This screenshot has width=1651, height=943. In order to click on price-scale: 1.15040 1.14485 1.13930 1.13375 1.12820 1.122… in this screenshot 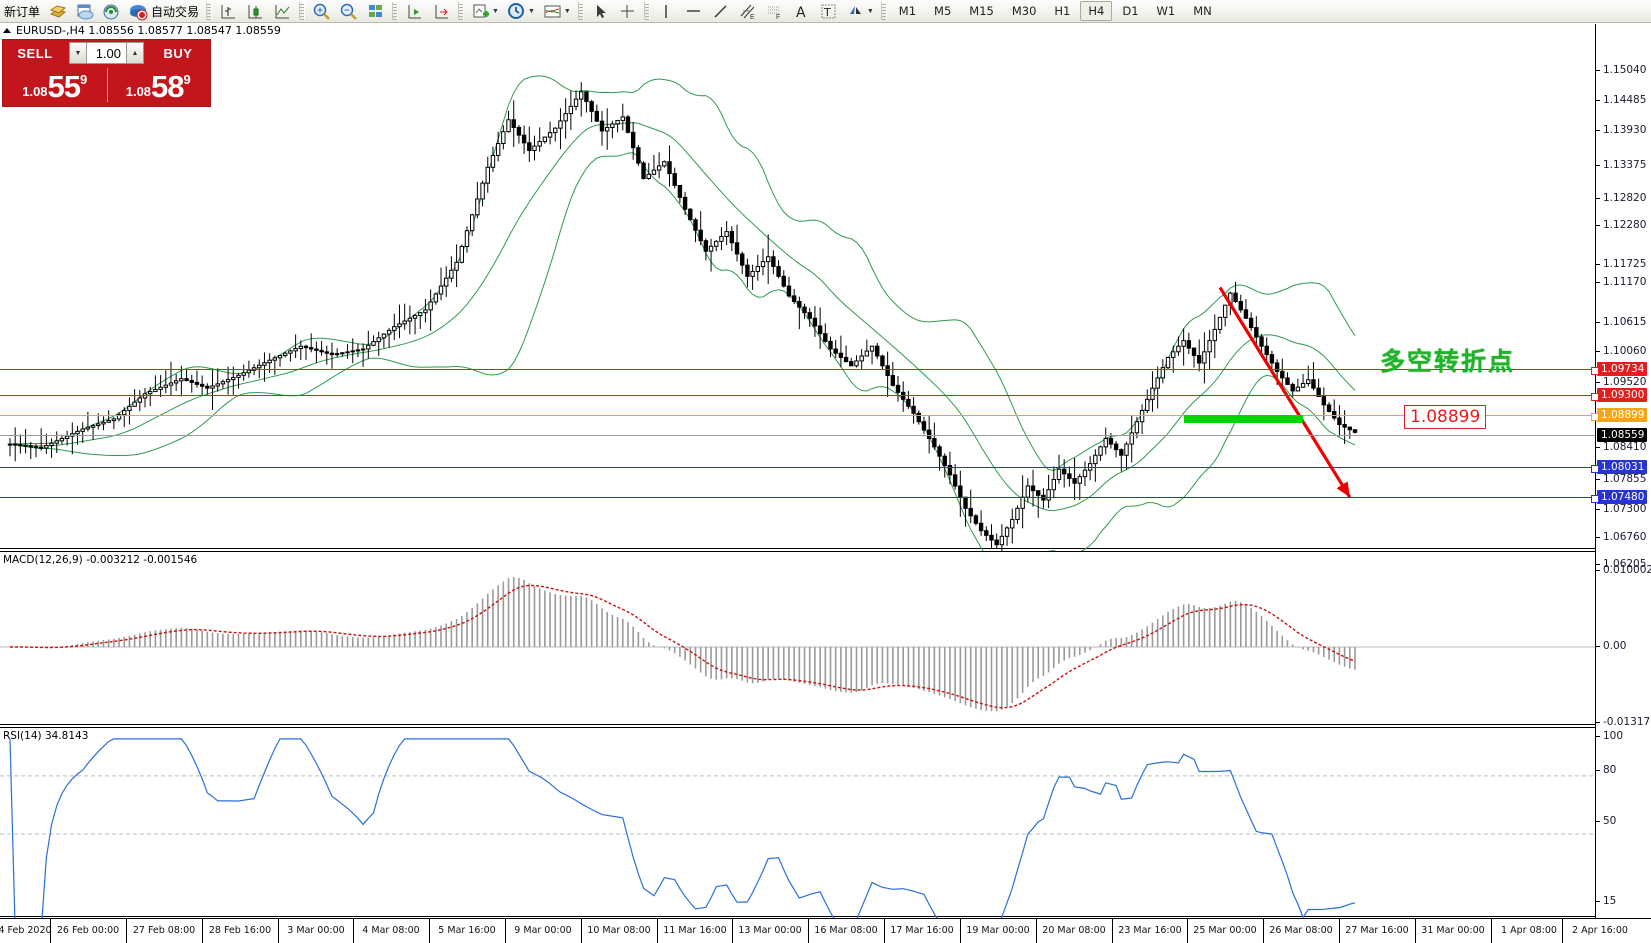, I will do `click(1623, 471)`.